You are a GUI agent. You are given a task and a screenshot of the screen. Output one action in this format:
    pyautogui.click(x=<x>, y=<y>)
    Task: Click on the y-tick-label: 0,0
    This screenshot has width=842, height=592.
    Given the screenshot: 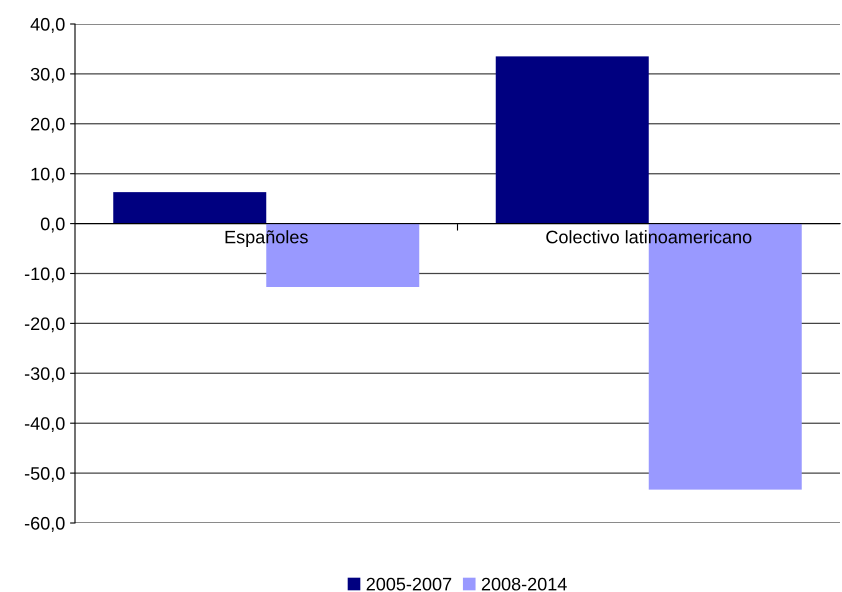 What is the action you would take?
    pyautogui.click(x=52, y=225)
    